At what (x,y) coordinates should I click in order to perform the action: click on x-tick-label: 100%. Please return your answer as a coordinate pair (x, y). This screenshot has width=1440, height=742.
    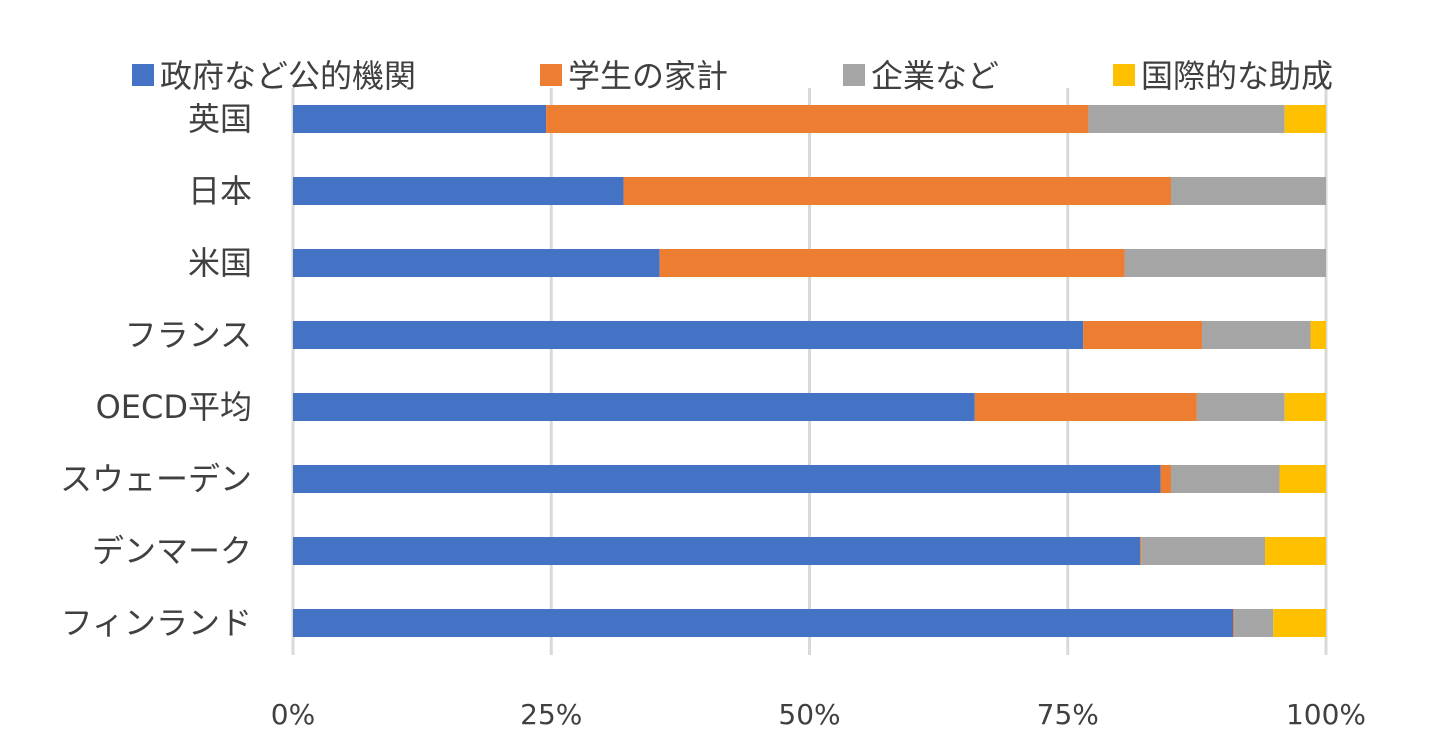
    Looking at the image, I should click on (1326, 714).